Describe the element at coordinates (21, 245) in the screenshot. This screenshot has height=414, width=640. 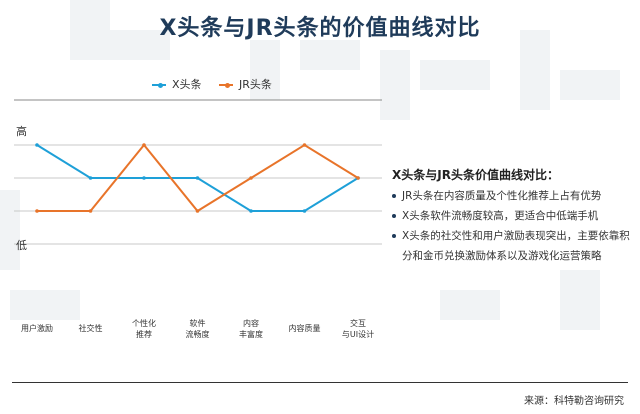
I see `y-label-low: 低` at that location.